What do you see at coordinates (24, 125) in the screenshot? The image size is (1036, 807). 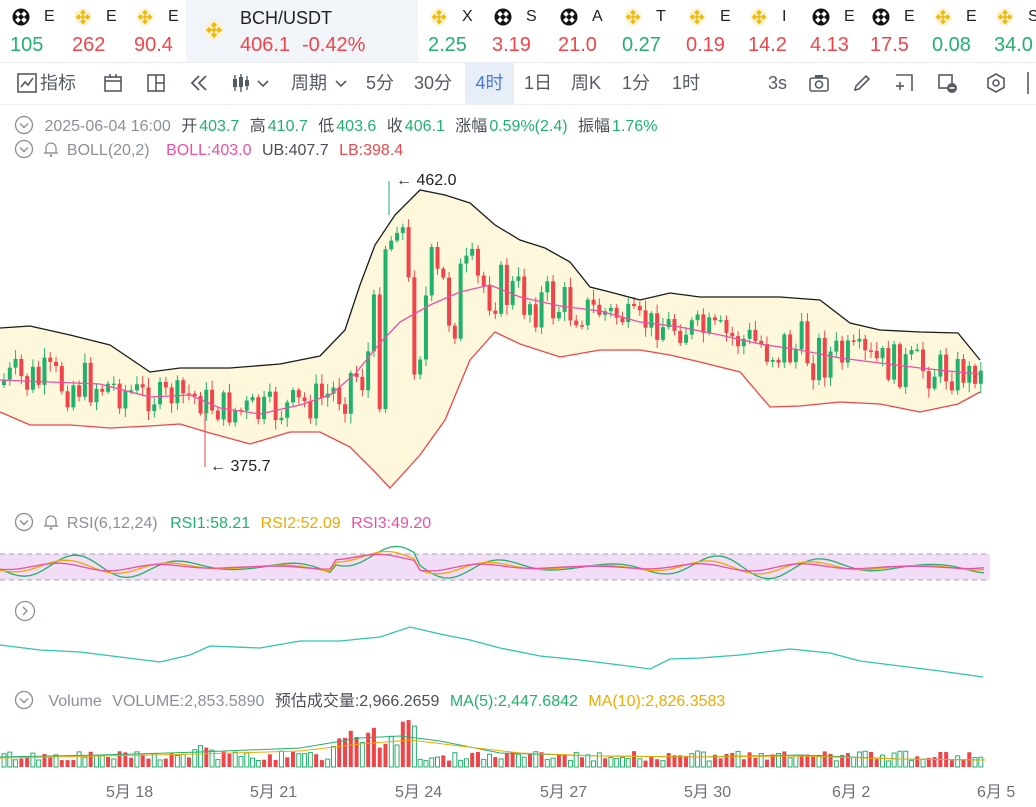 I see `collapse-chevron-icon` at bounding box center [24, 125].